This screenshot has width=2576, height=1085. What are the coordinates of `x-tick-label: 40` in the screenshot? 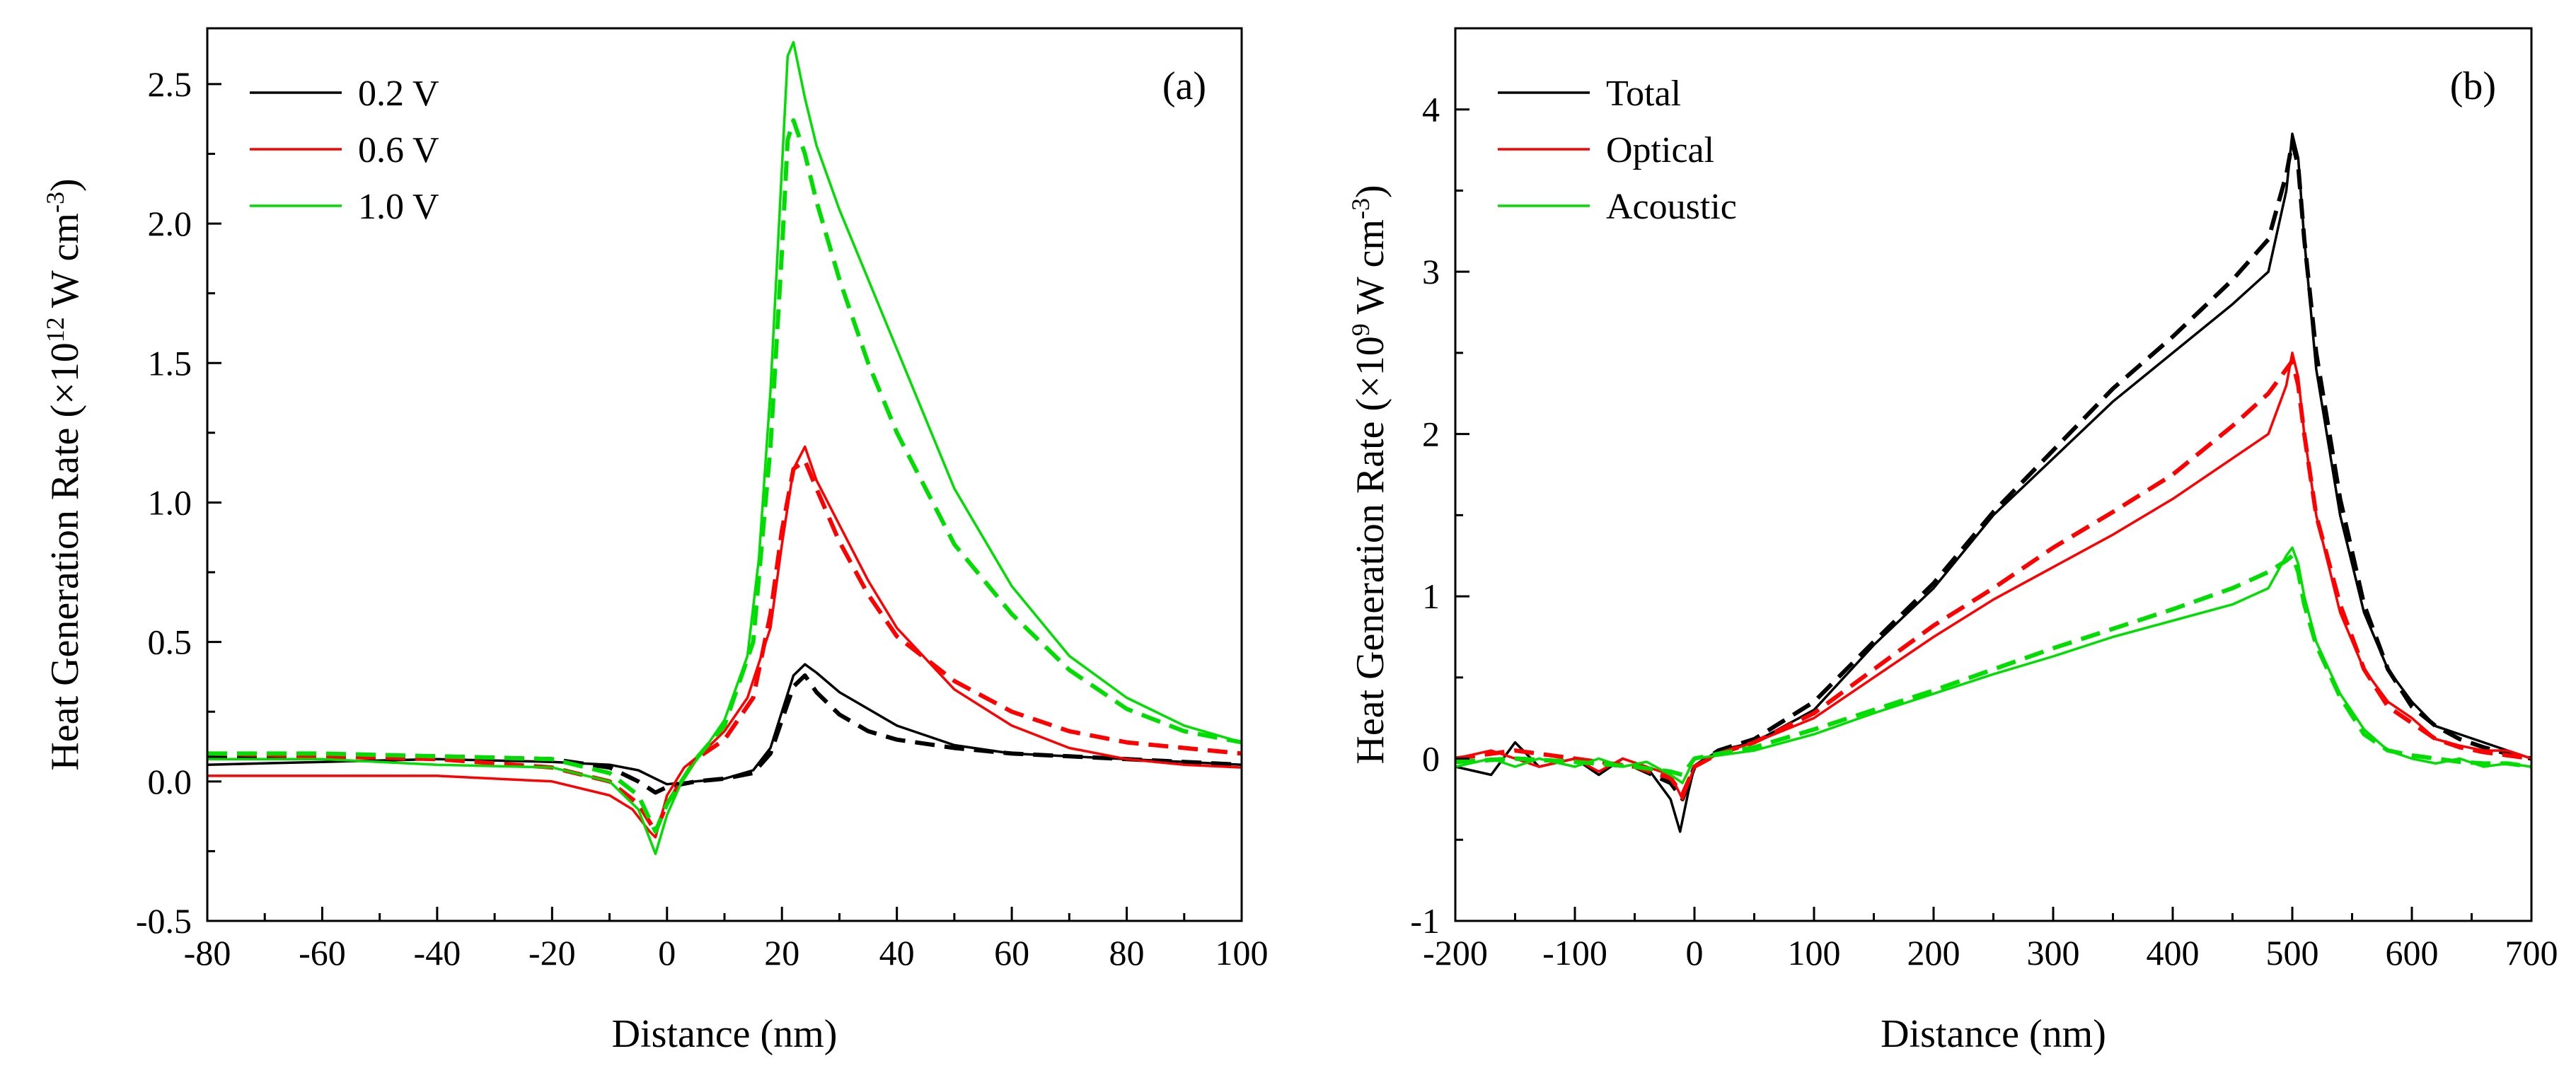 It's located at (897, 953).